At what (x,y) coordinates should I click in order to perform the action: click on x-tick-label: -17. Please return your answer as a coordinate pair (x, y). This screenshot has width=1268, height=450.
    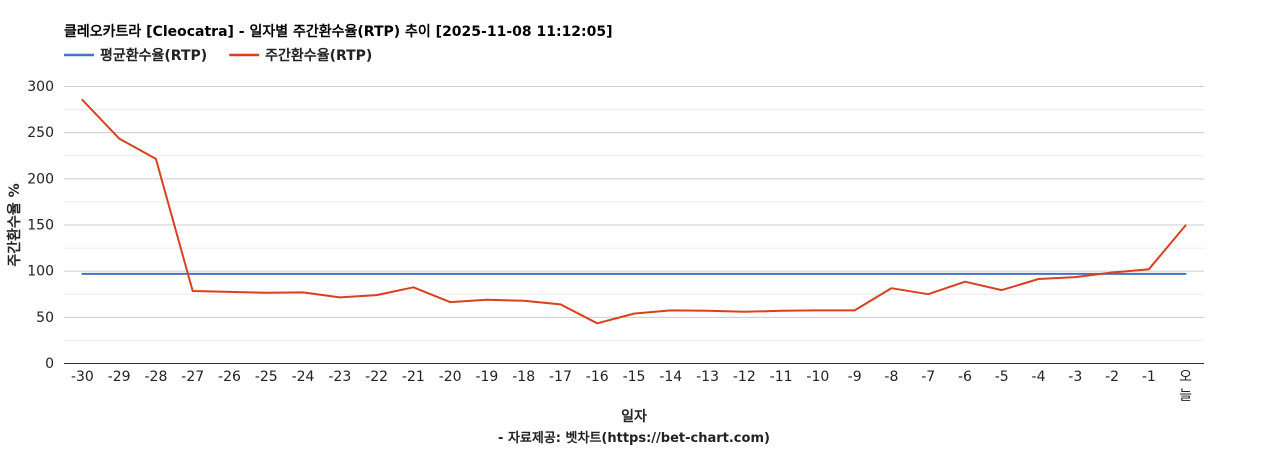
    Looking at the image, I should click on (560, 377).